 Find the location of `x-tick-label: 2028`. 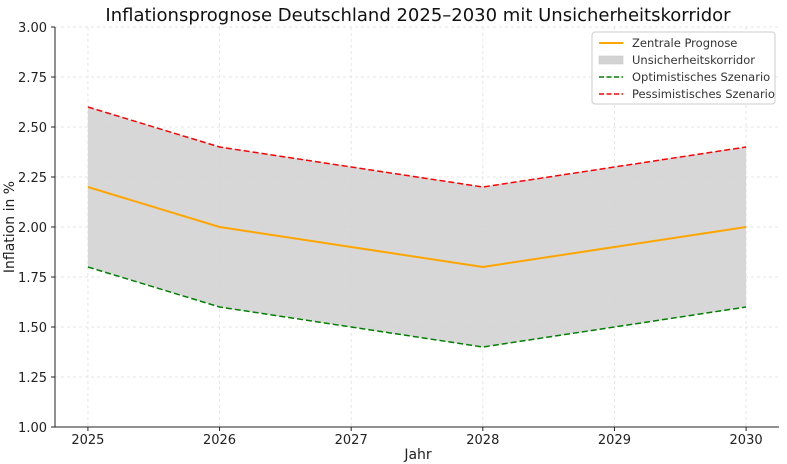

x-tick-label: 2028 is located at coordinates (482, 440).